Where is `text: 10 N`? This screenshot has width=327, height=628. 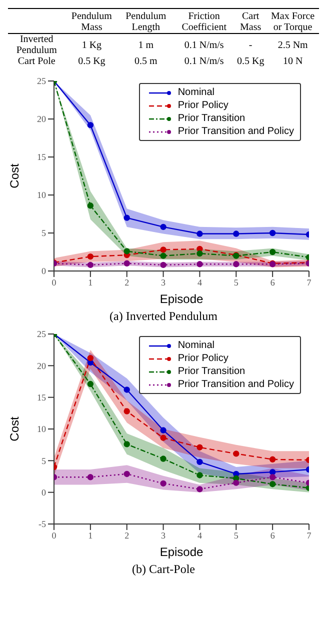
text: 10 N is located at coordinates (292, 61).